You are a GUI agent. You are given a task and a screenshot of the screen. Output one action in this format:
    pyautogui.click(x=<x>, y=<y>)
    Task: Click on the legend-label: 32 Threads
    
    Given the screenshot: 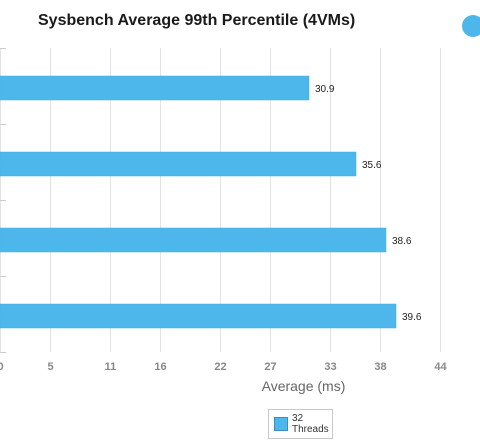 What is the action you would take?
    pyautogui.click(x=310, y=424)
    